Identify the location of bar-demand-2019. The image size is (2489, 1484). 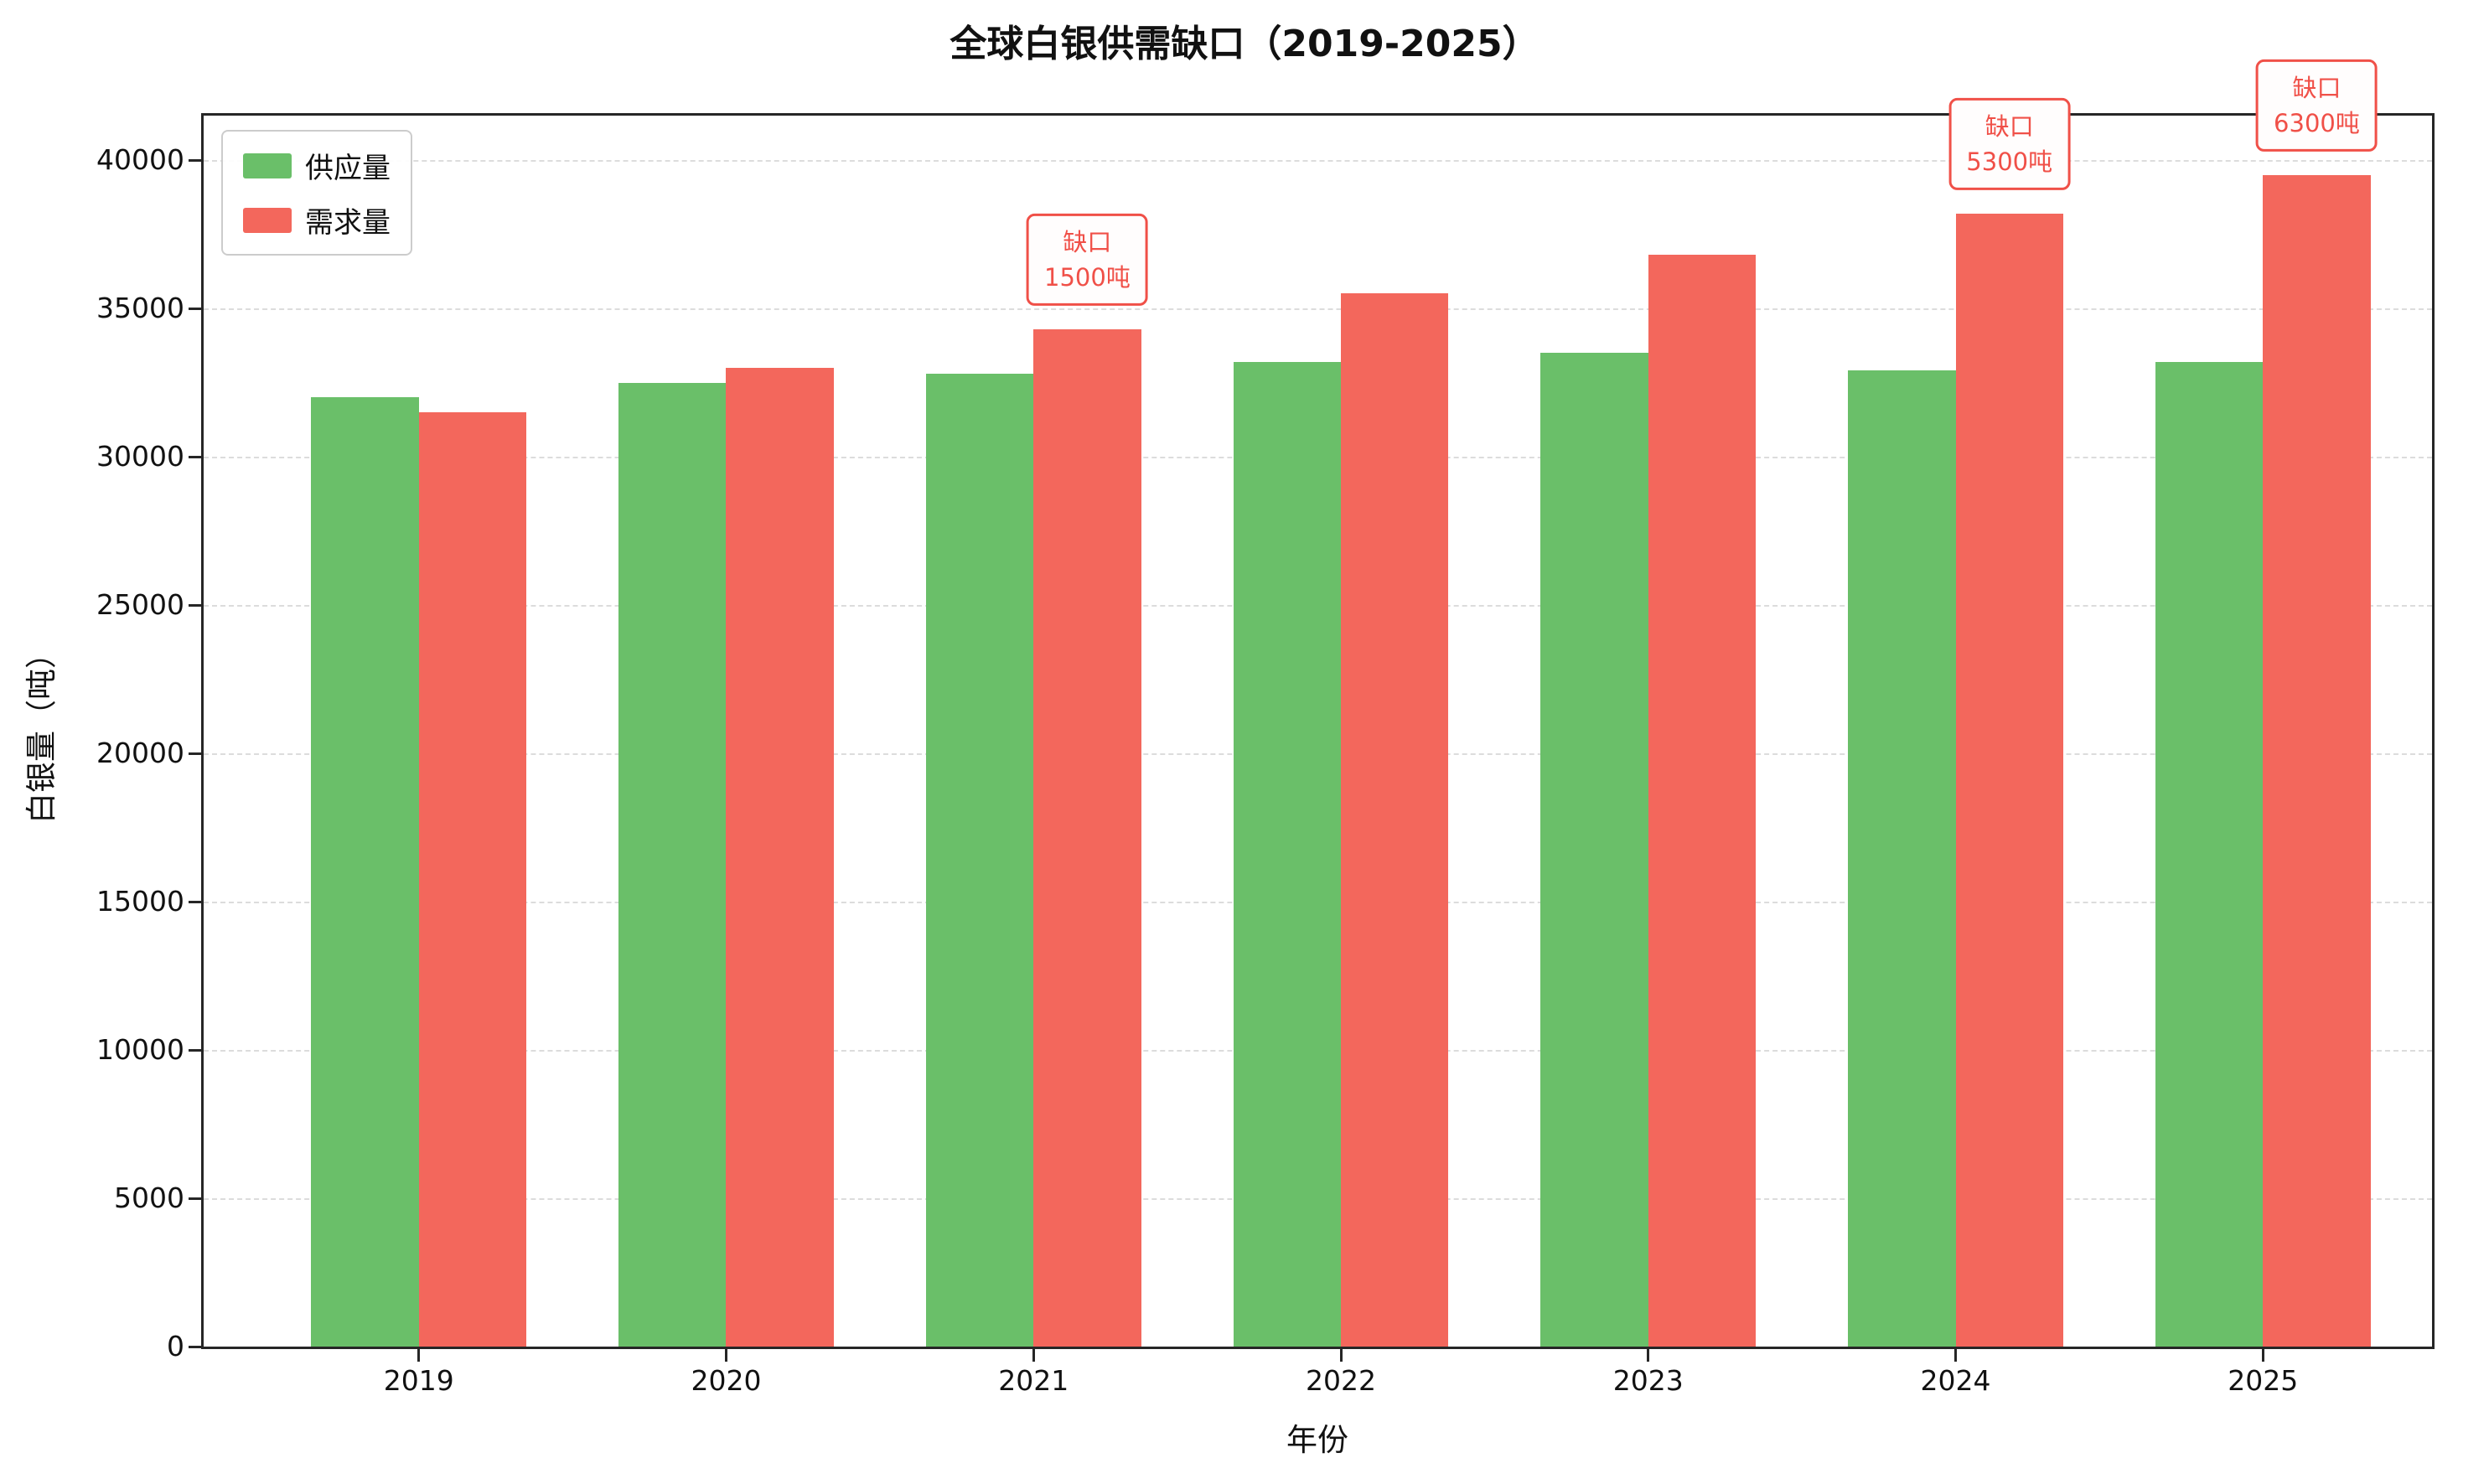
(472, 879).